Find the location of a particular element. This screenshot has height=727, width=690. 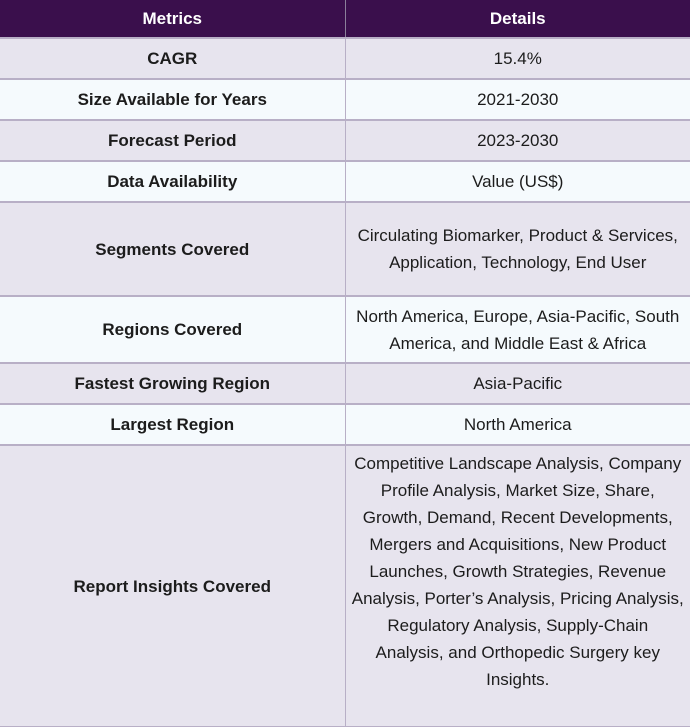

table-row: Data Availability Value (US$) is located at coordinates (345, 181).